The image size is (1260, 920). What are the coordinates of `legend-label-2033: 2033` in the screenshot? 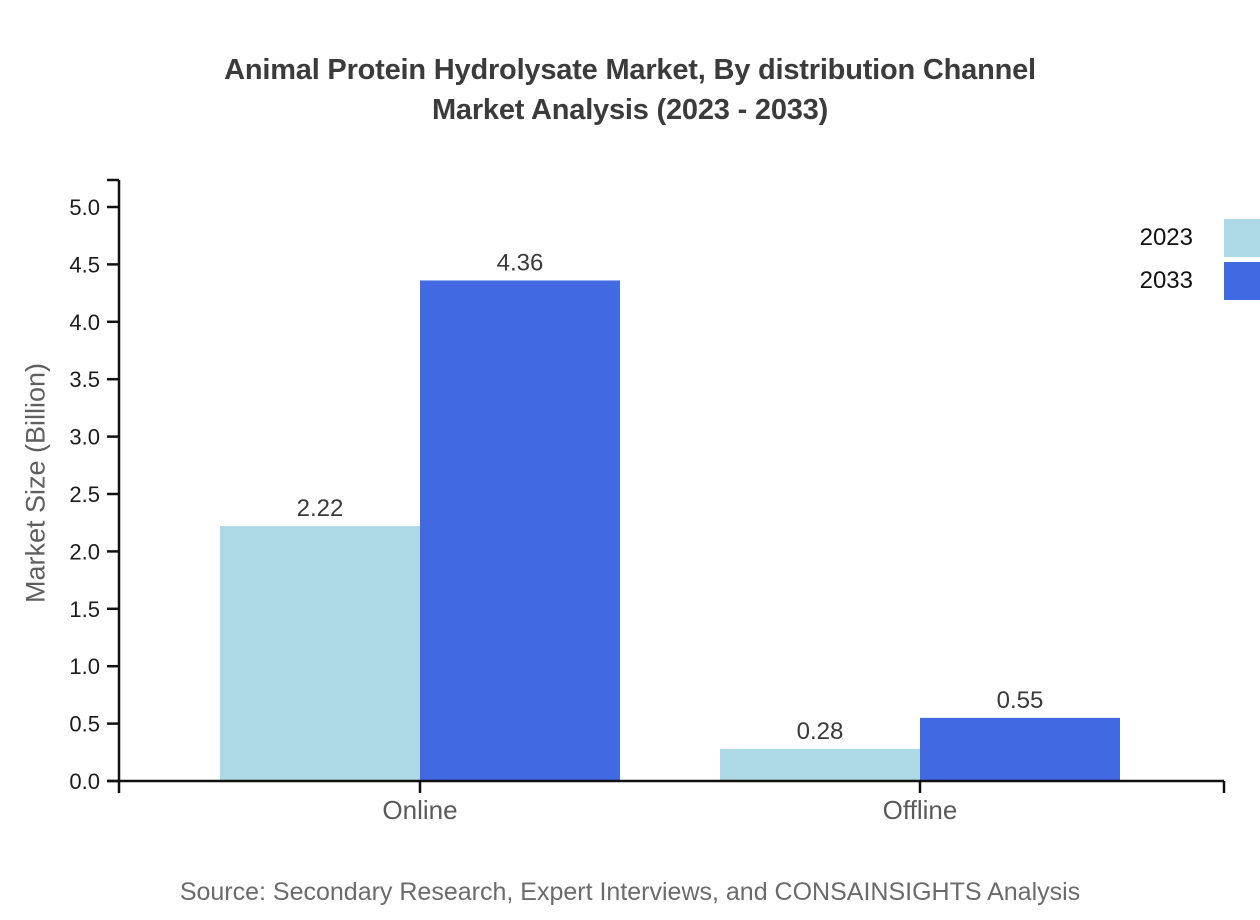 It's located at (1166, 280).